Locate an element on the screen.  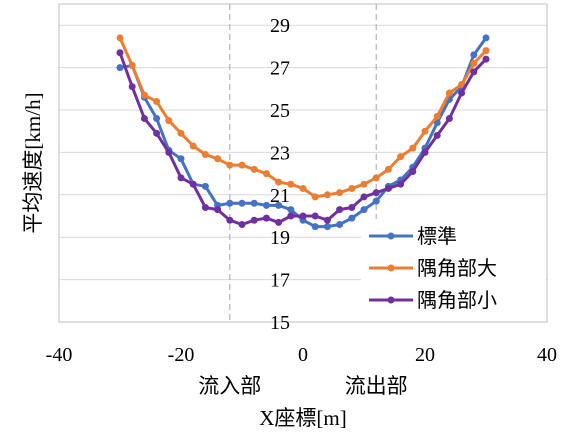
y-tick-label: 25 is located at coordinates (280, 111).